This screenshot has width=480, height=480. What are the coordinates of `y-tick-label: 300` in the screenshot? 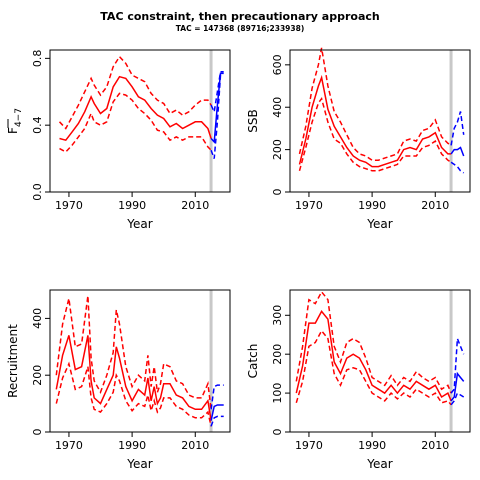 It's located at (277, 315).